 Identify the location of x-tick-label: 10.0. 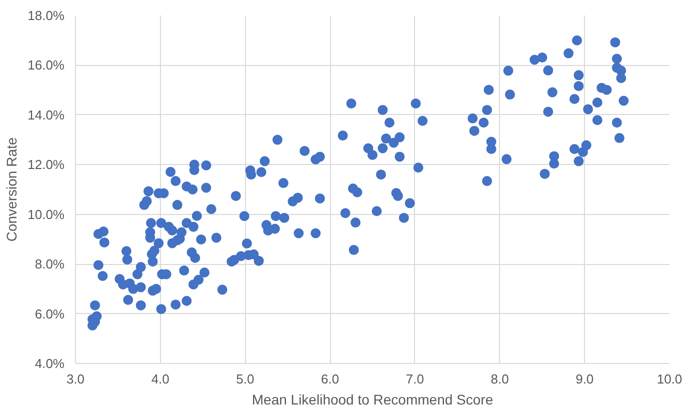
(669, 379).